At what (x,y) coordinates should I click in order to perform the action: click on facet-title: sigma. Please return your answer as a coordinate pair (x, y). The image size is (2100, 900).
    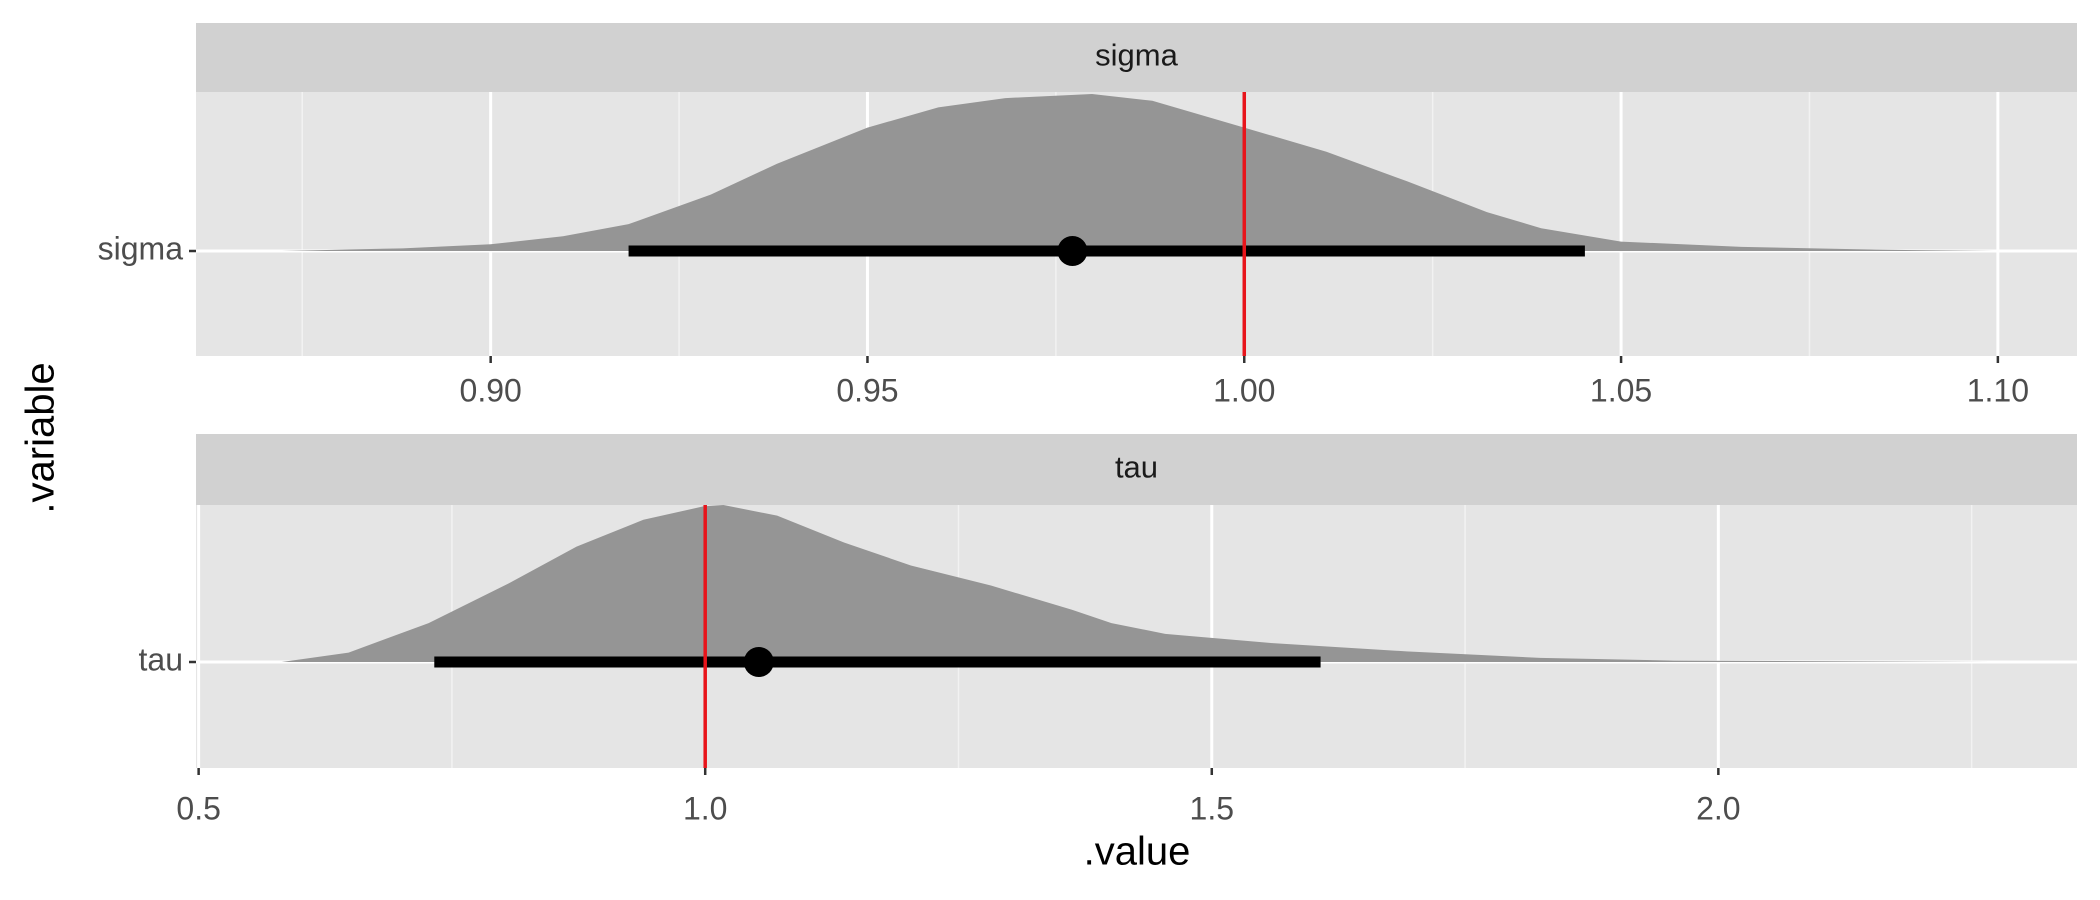
    Looking at the image, I should click on (1136, 55).